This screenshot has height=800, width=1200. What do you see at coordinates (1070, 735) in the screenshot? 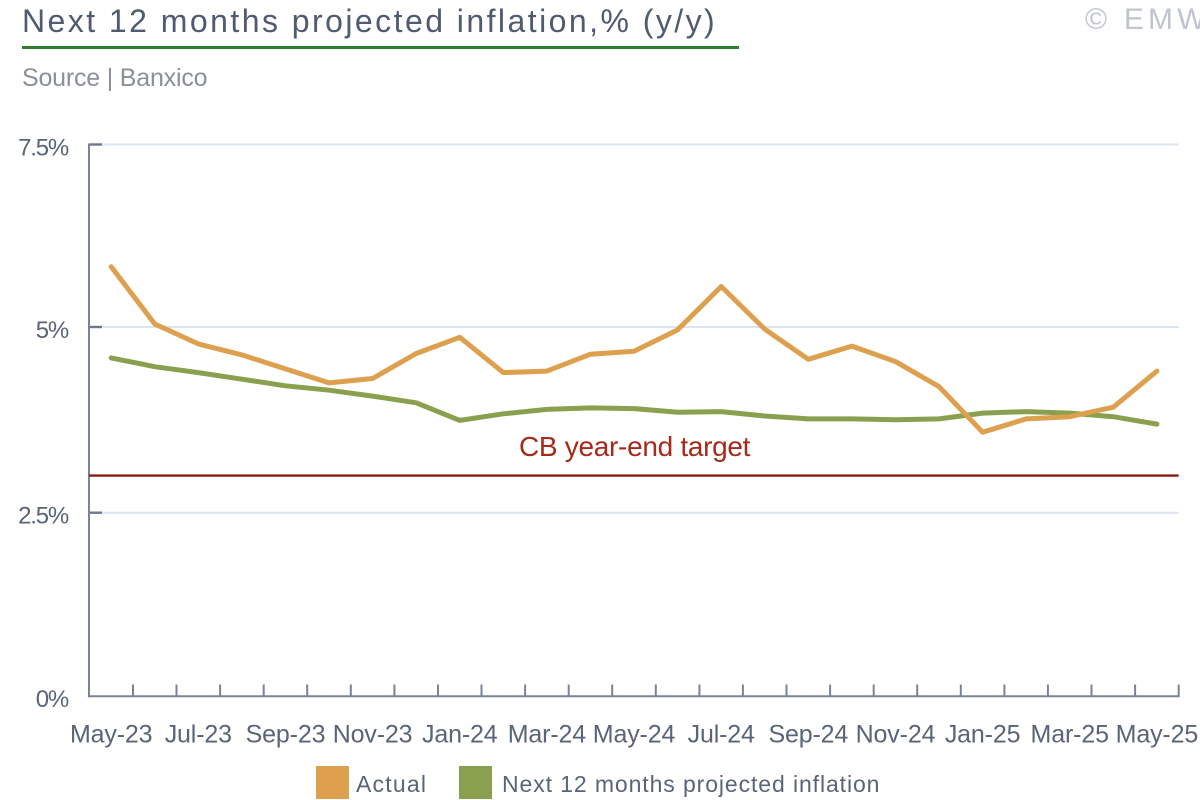
I see `svg-text: Mar-25` at bounding box center [1070, 735].